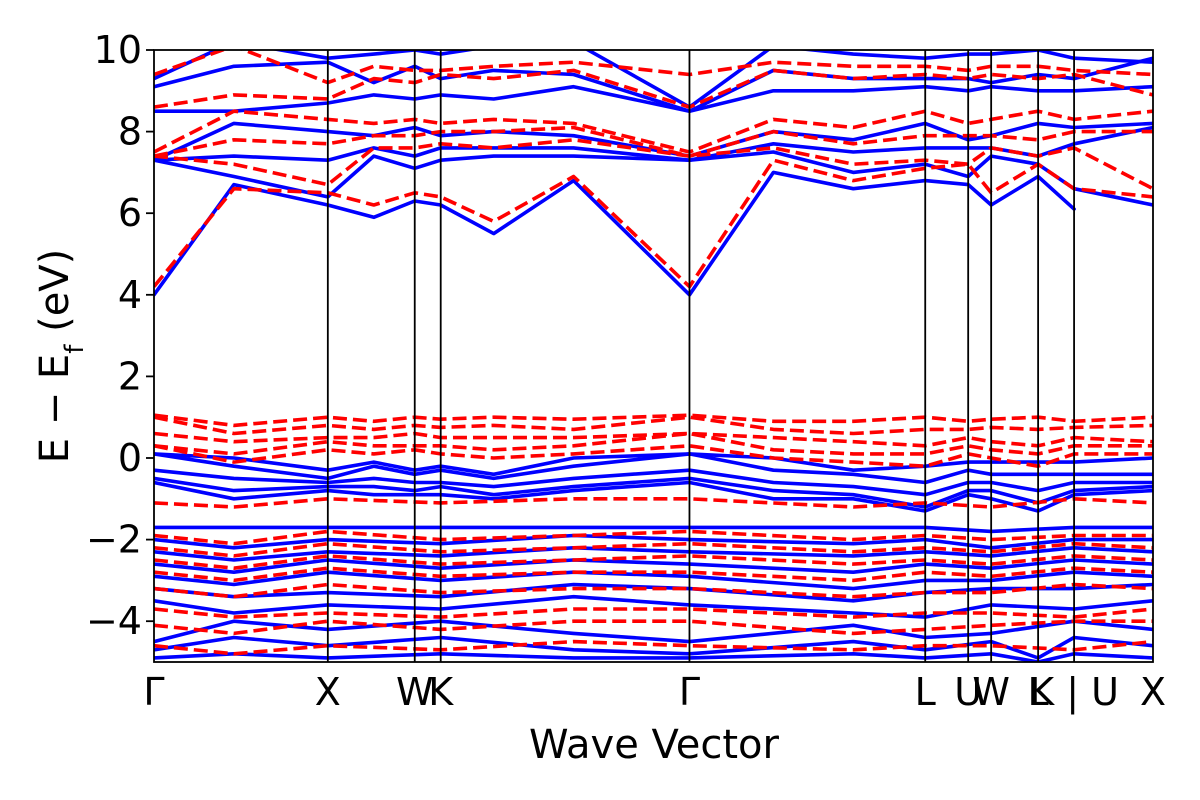 This screenshot has height=800, width=1200. I want to click on x-tick-label-4: Γ, so click(689, 692).